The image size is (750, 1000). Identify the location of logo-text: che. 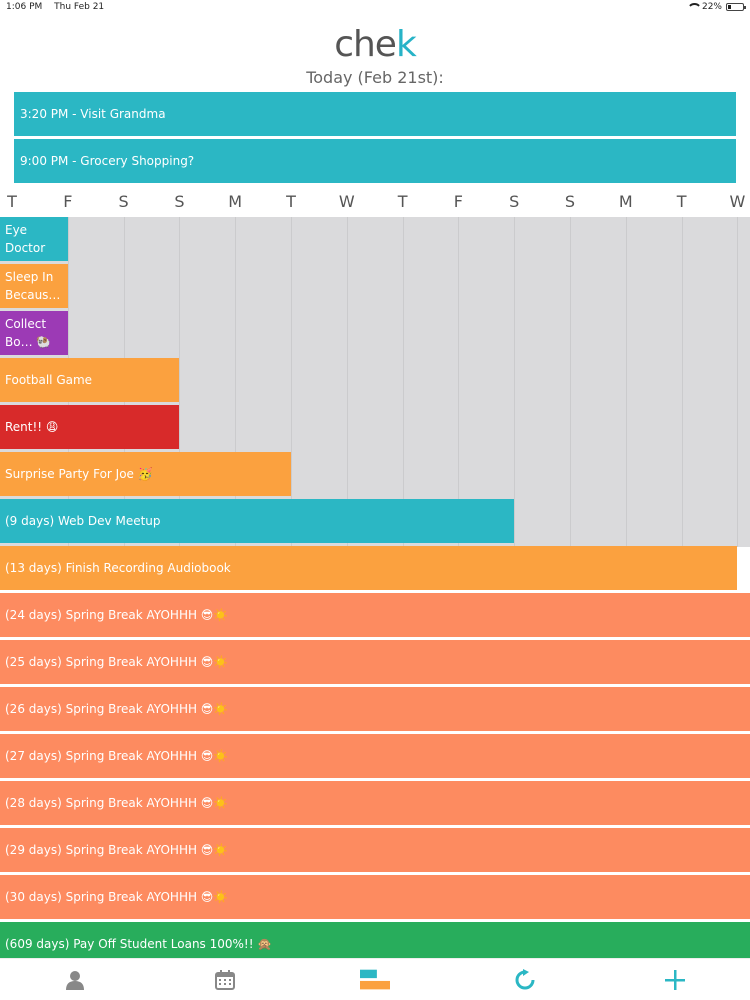
(365, 44).